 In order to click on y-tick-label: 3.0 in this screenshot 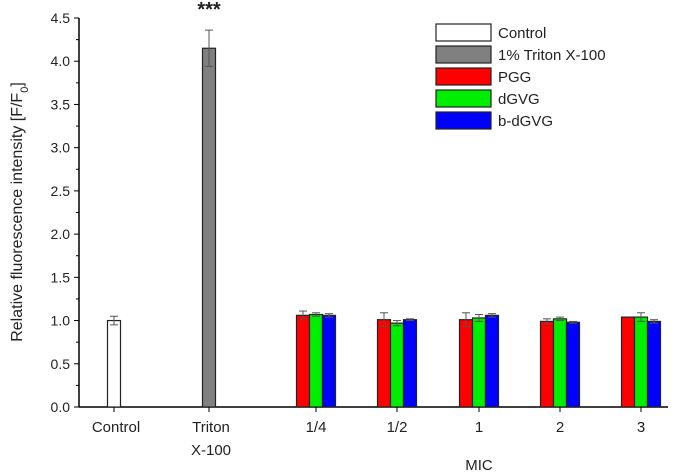, I will do `click(61, 148)`.